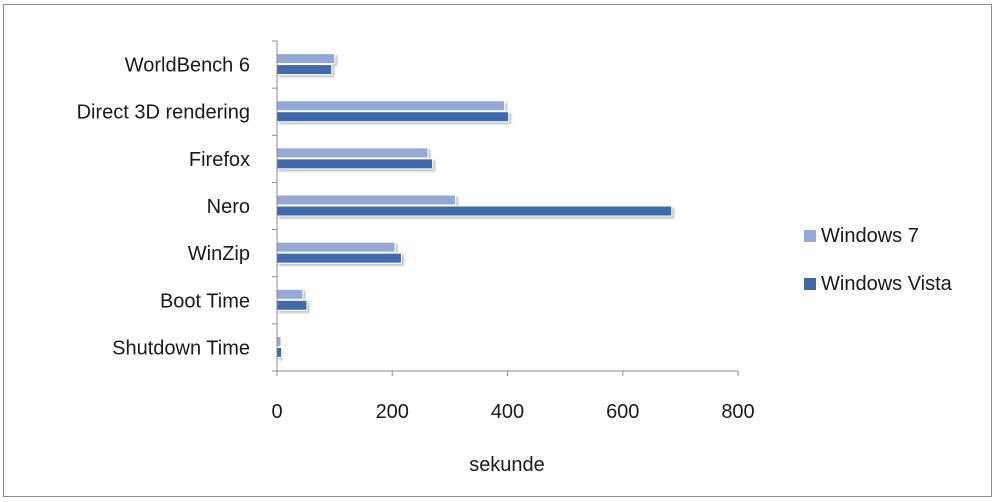 The width and height of the screenshot is (997, 502). I want to click on x-tick-labels-layer: 0 200 400 600 800, so click(512, 412).